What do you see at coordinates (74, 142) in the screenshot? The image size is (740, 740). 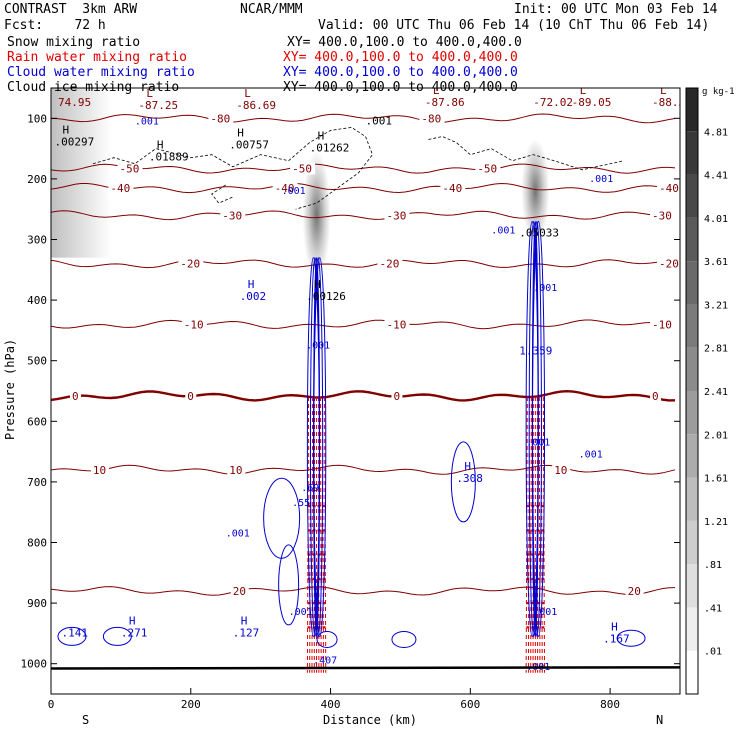 I see `extremum-value: .00297` at bounding box center [74, 142].